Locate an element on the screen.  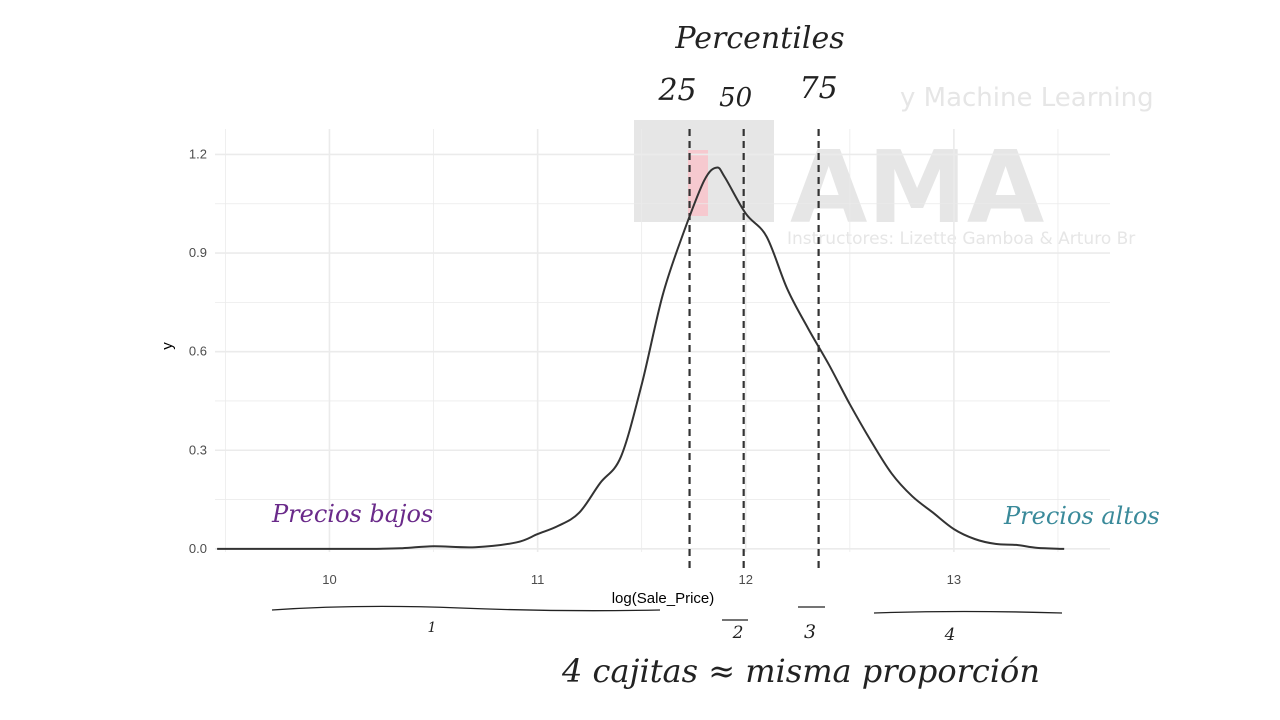
quantile-lines is located at coordinates (754, 349).